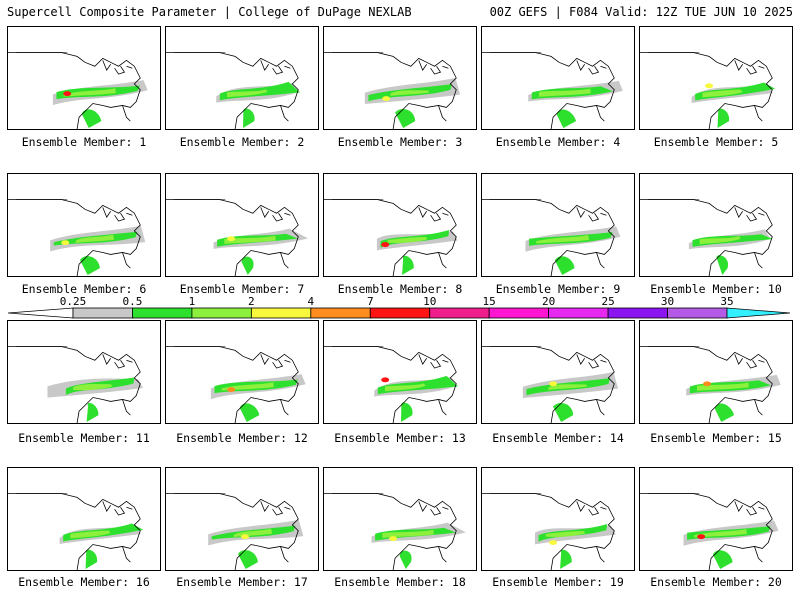 This screenshot has width=800, height=600. What do you see at coordinates (400, 142) in the screenshot?
I see `member-label: Ensemble Member: 3` at bounding box center [400, 142].